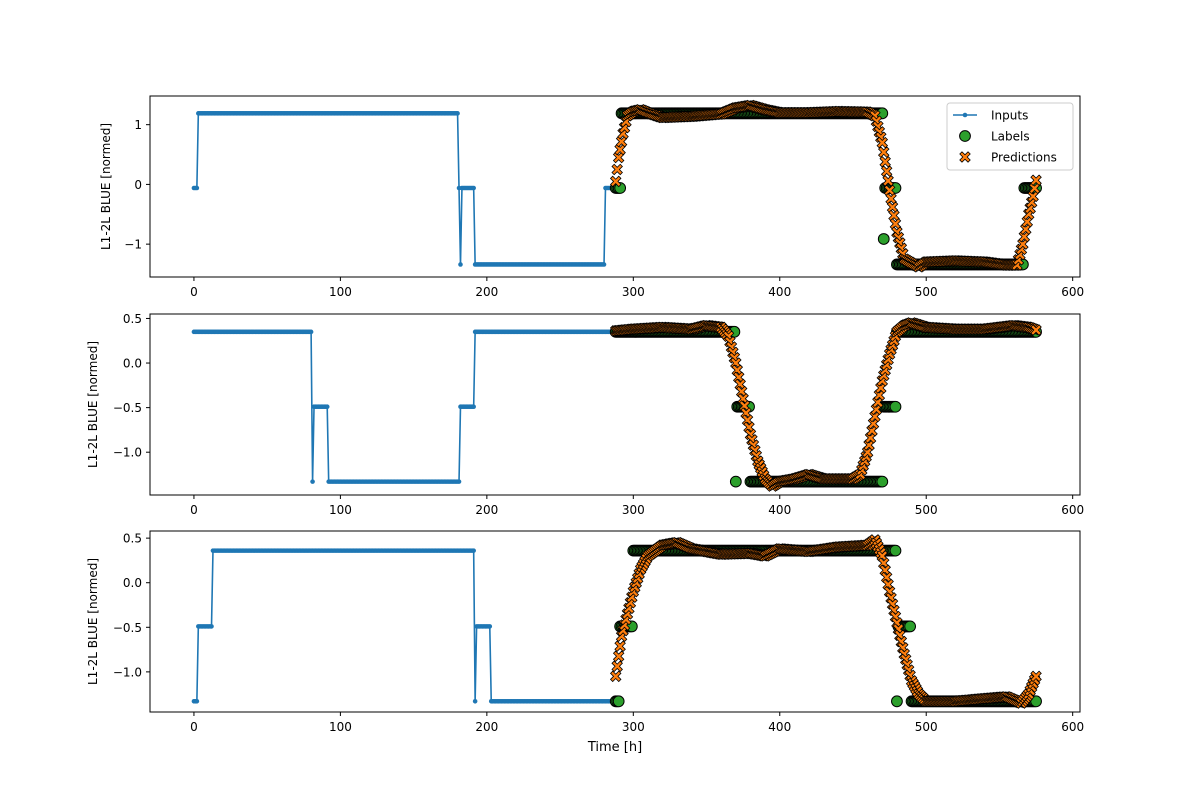  What do you see at coordinates (965, 157) in the screenshot?
I see `legend-predictions-x-icon` at bounding box center [965, 157].